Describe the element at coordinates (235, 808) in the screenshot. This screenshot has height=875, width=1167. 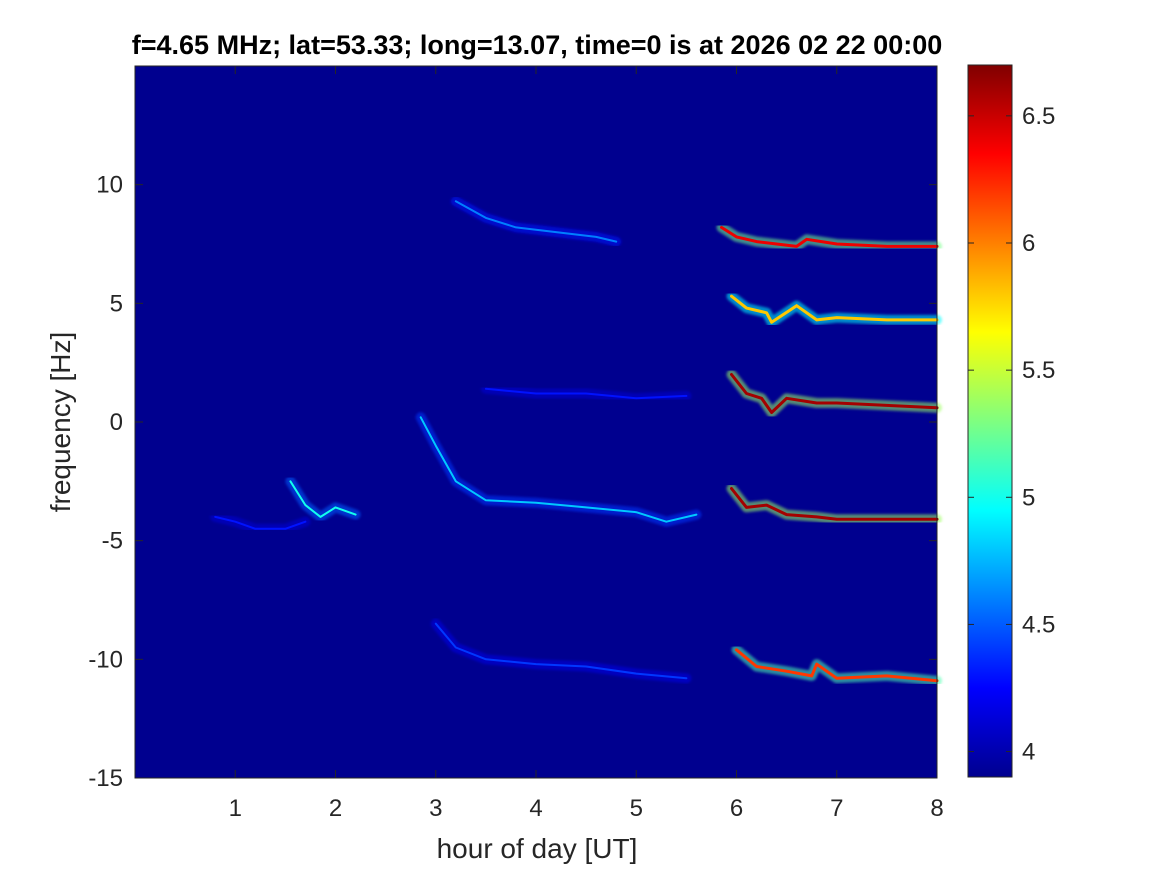
I see `x-tick-label: 1` at that location.